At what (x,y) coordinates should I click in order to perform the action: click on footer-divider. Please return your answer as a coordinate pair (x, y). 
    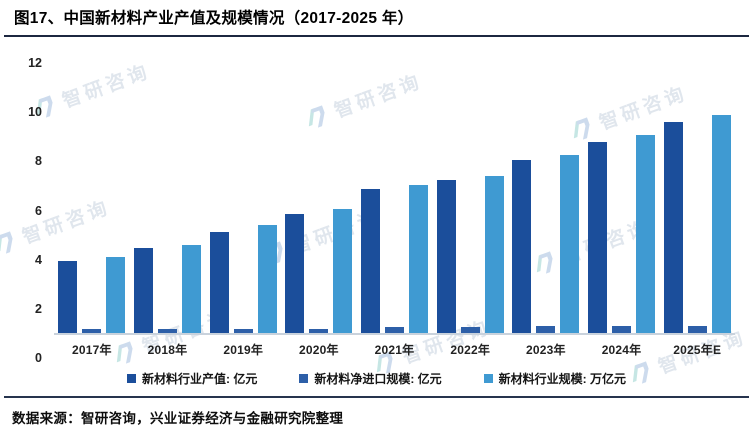
    Looking at the image, I should click on (376, 397).